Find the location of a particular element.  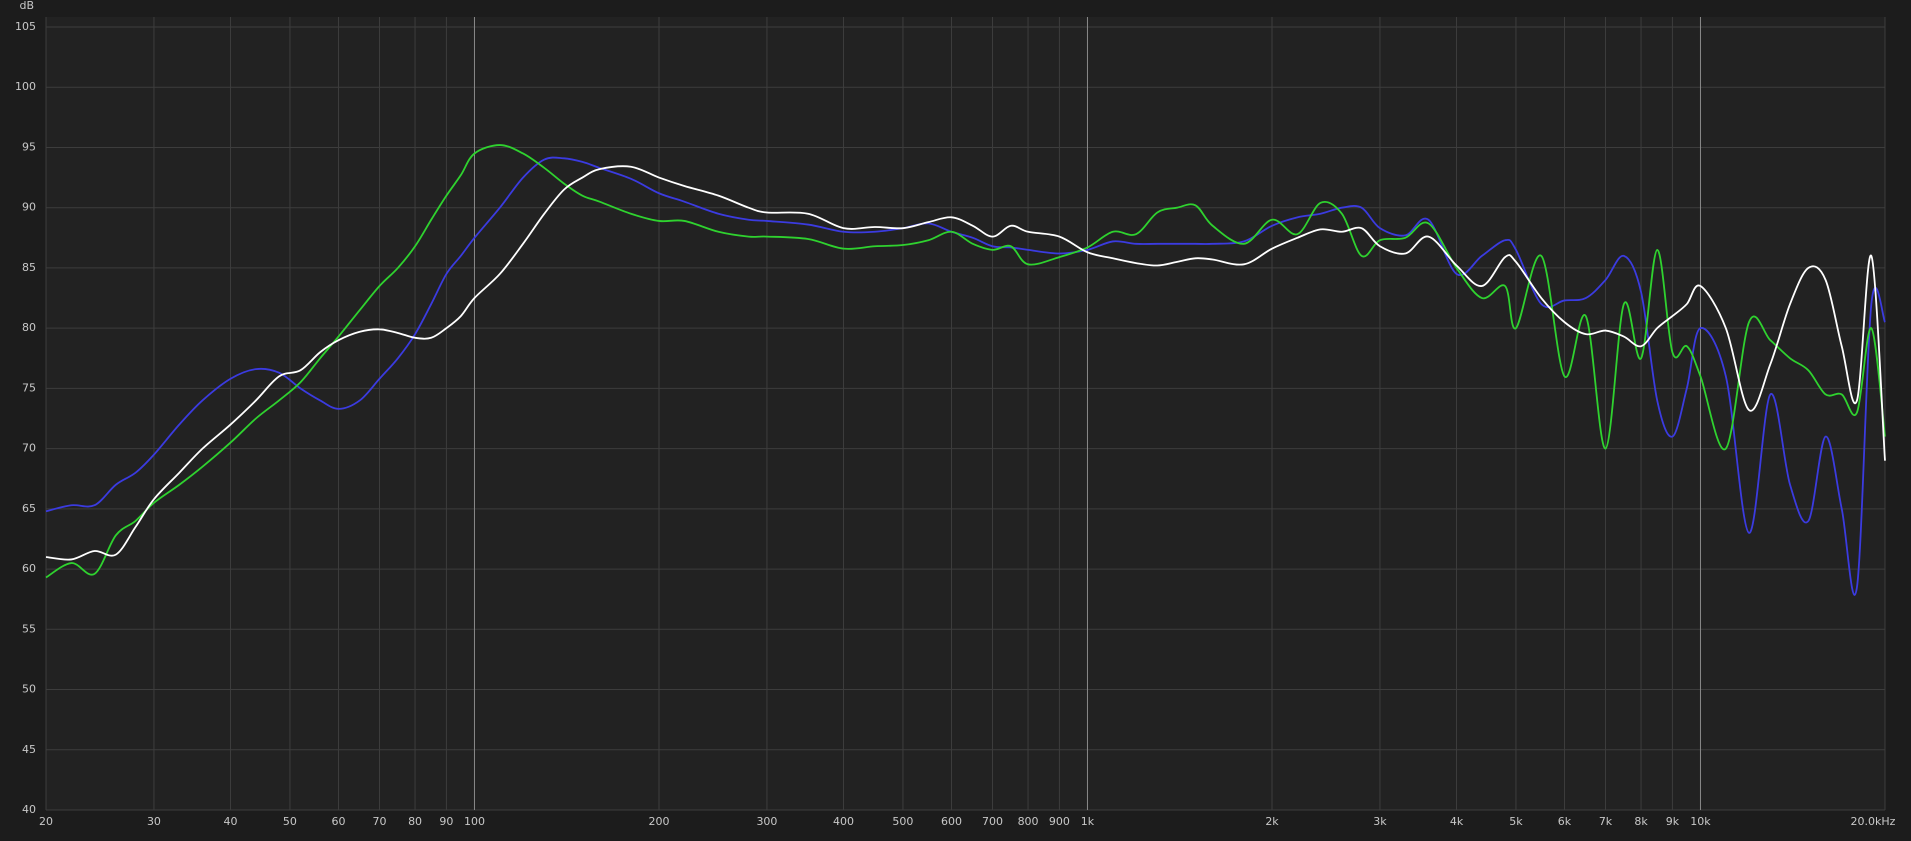

x-tick-label: 500 is located at coordinates (902, 821).